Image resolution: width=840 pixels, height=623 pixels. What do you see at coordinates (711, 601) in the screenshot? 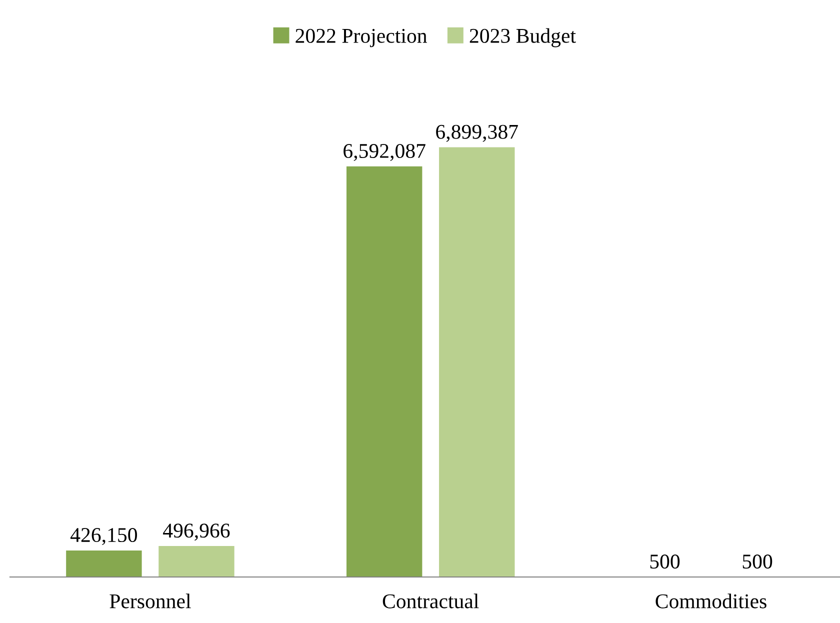
I see `x-tick-label: Commodities` at bounding box center [711, 601].